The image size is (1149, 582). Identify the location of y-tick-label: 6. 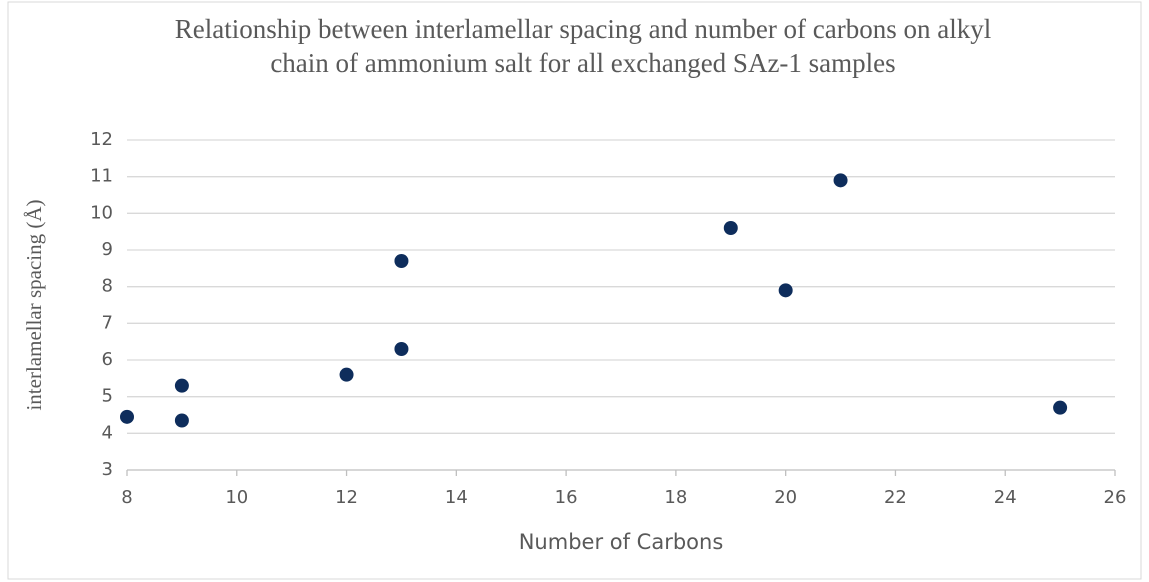
(107, 359).